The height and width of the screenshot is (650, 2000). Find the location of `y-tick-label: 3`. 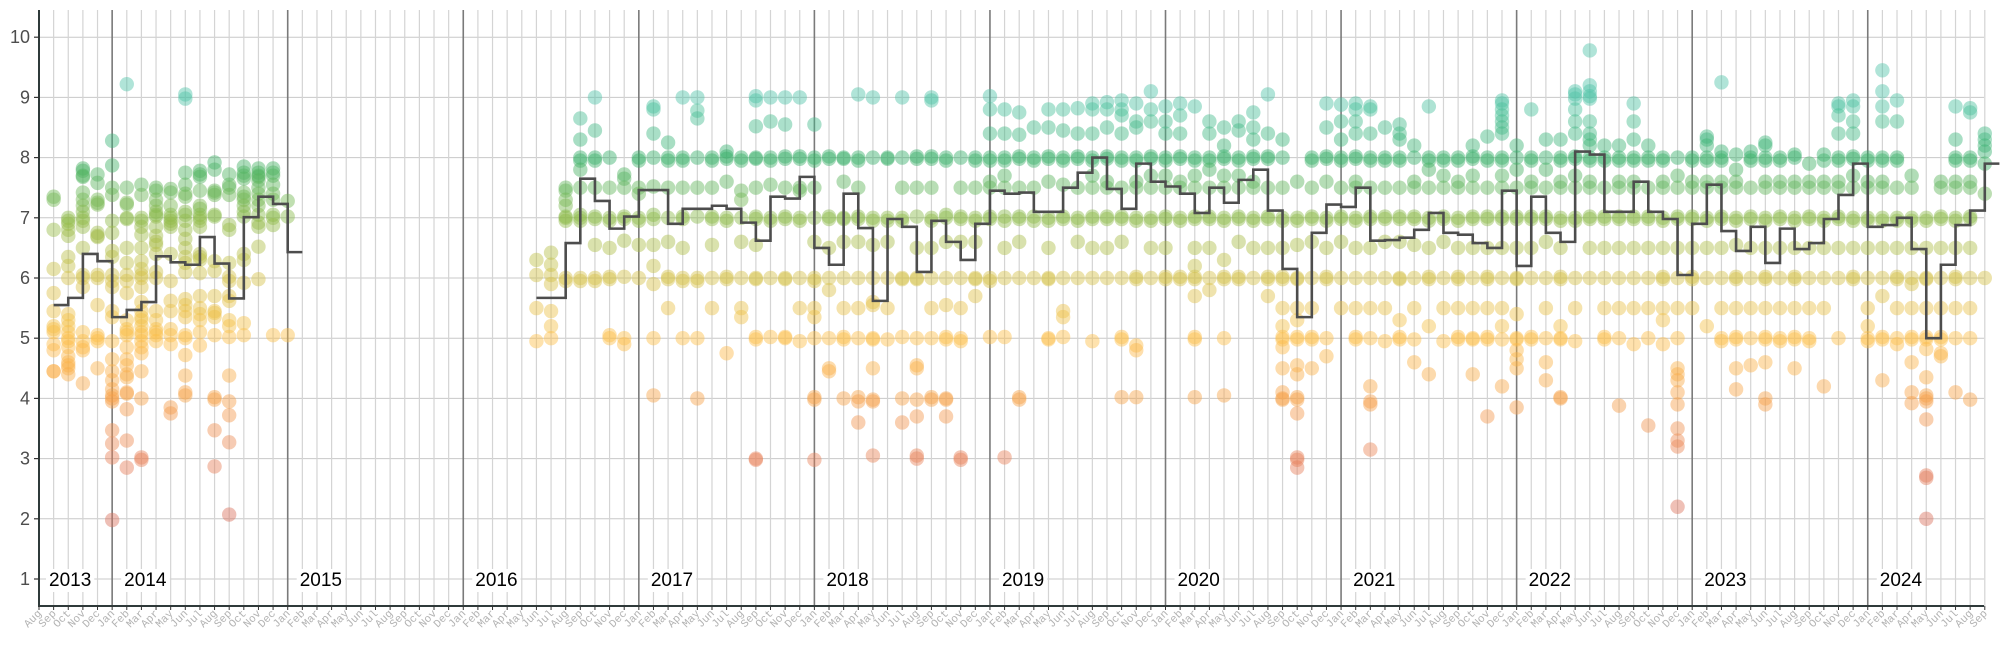

y-tick-label: 3 is located at coordinates (25, 459).